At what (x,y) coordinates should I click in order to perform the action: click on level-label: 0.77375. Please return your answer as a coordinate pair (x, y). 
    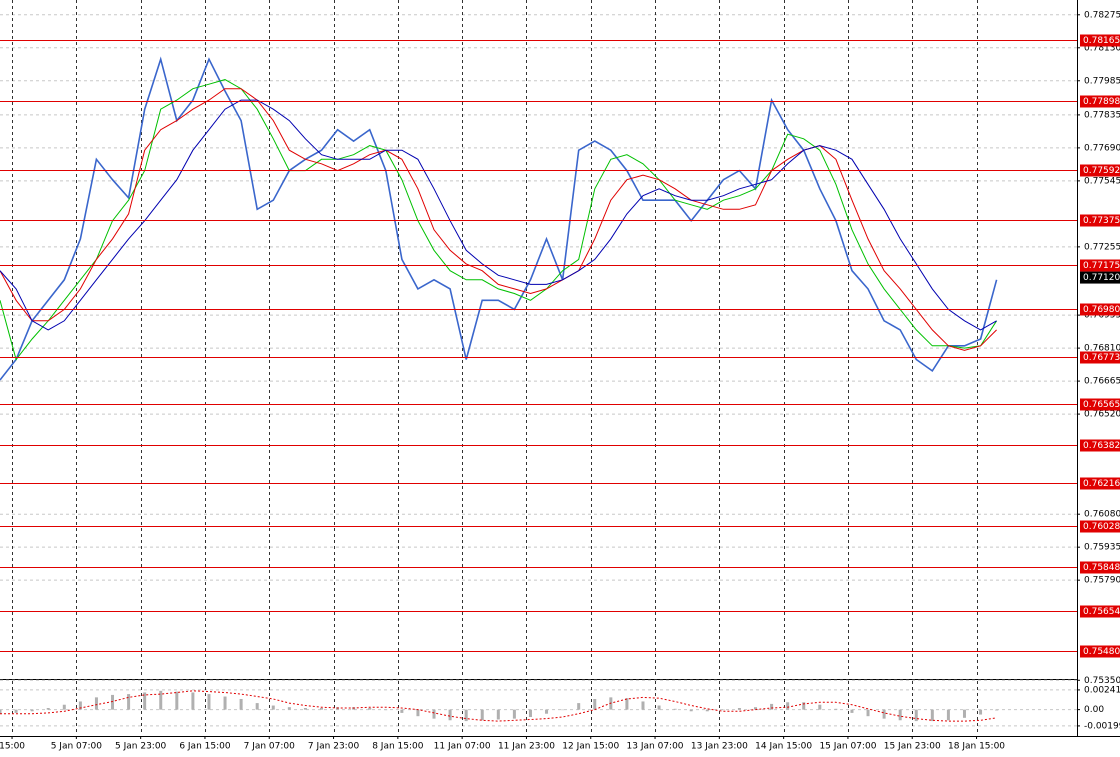
    Looking at the image, I should click on (1101, 221).